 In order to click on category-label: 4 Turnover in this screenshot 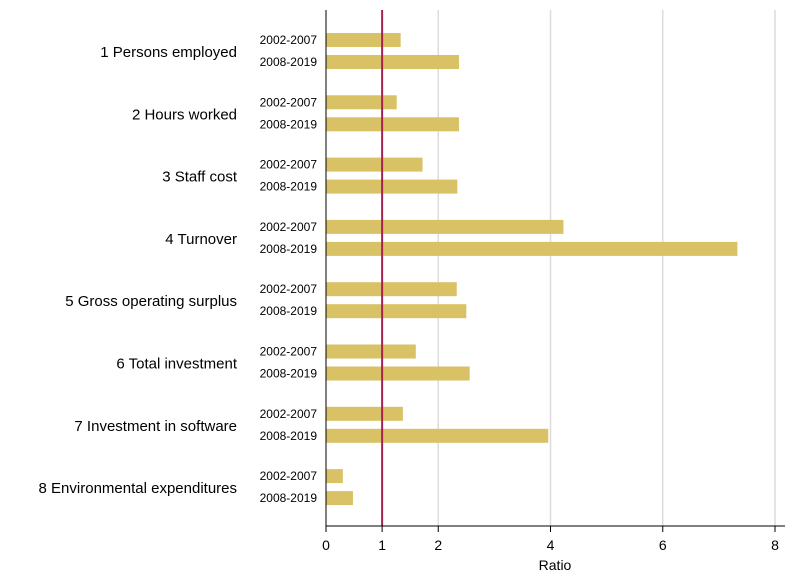, I will do `click(201, 239)`.